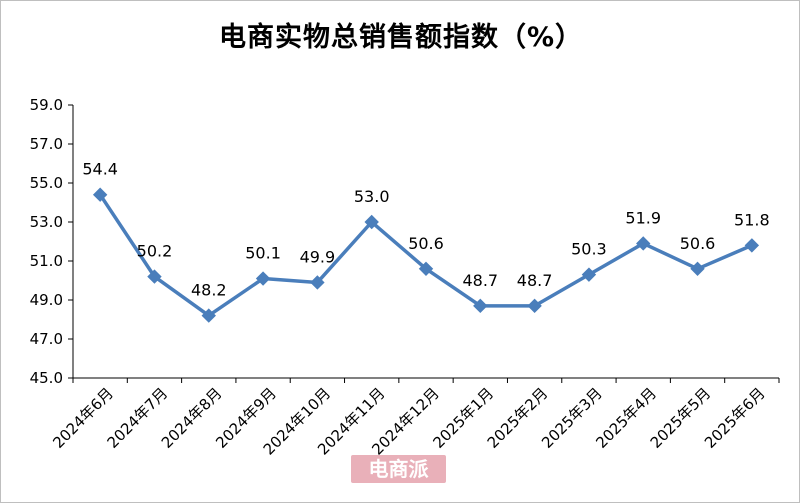 This screenshot has height=503, width=800. Describe the element at coordinates (398, 469) in the screenshot. I see `watermark-logo: 电商派` at that location.